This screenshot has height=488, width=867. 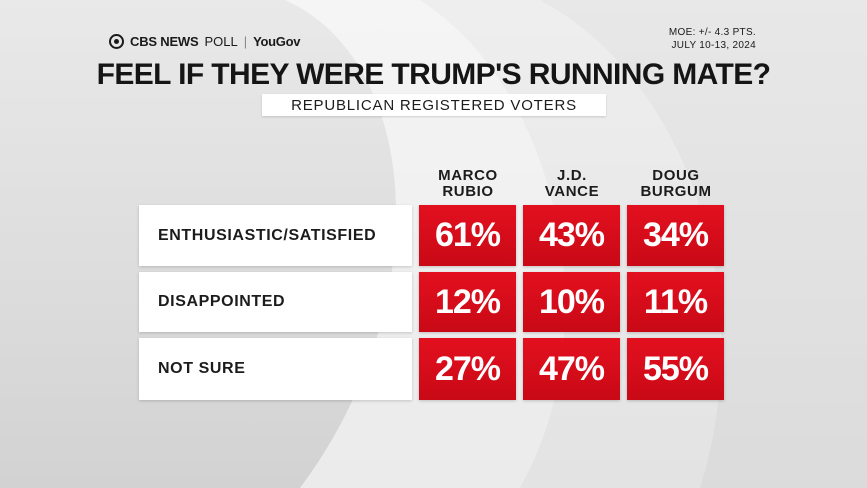 I want to click on brand-yougov: YouGov, so click(x=277, y=41).